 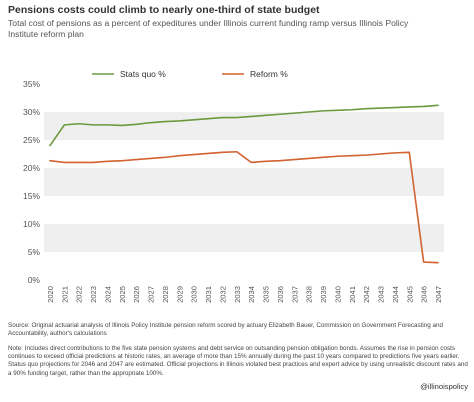 I want to click on x-tick-label: 2021, so click(x=64, y=294).